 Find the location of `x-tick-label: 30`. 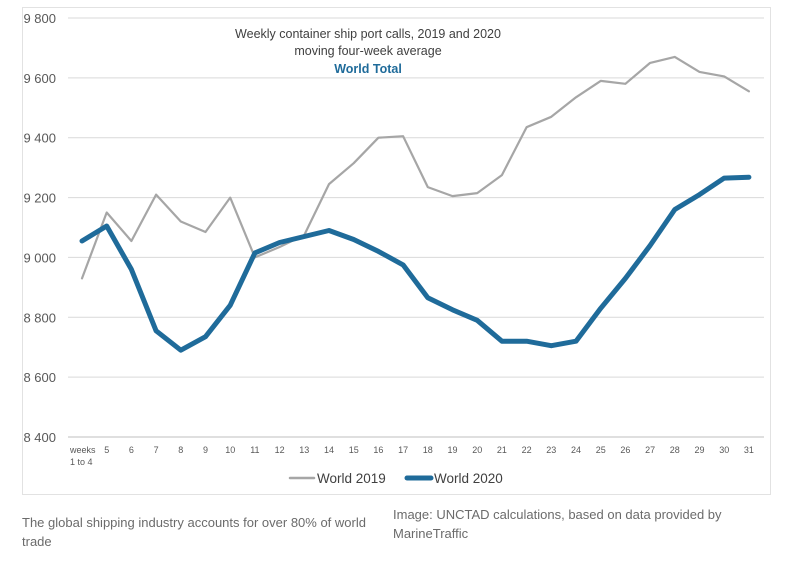

x-tick-label: 30 is located at coordinates (724, 450).